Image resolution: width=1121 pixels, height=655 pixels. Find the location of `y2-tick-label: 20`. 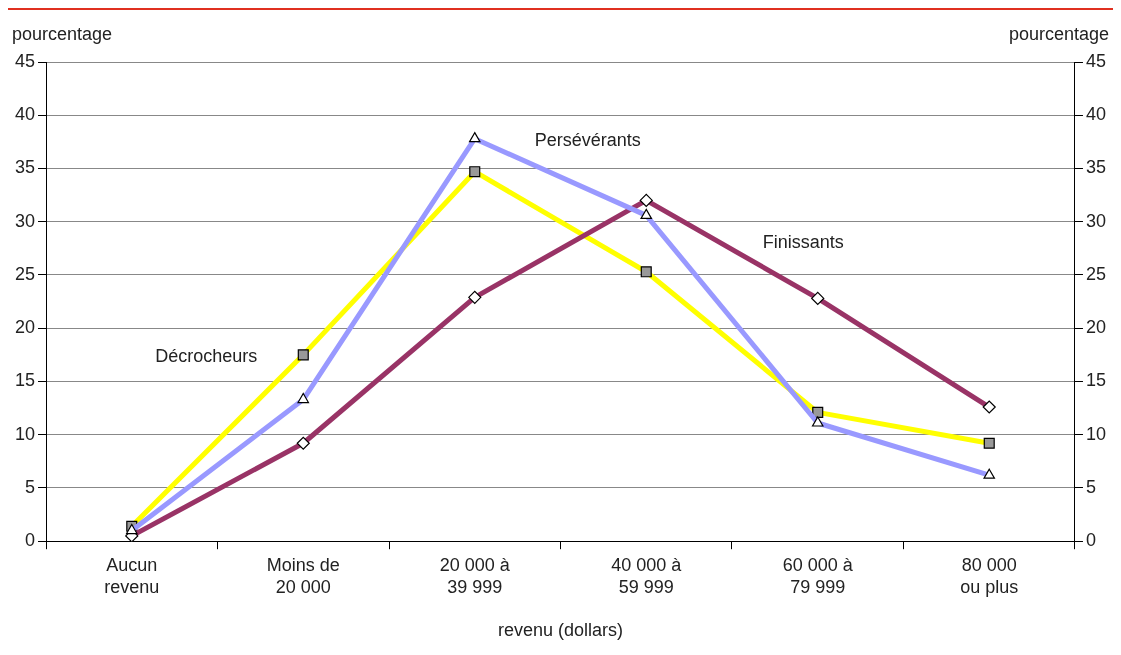

y2-tick-label: 20 is located at coordinates (1096, 327).